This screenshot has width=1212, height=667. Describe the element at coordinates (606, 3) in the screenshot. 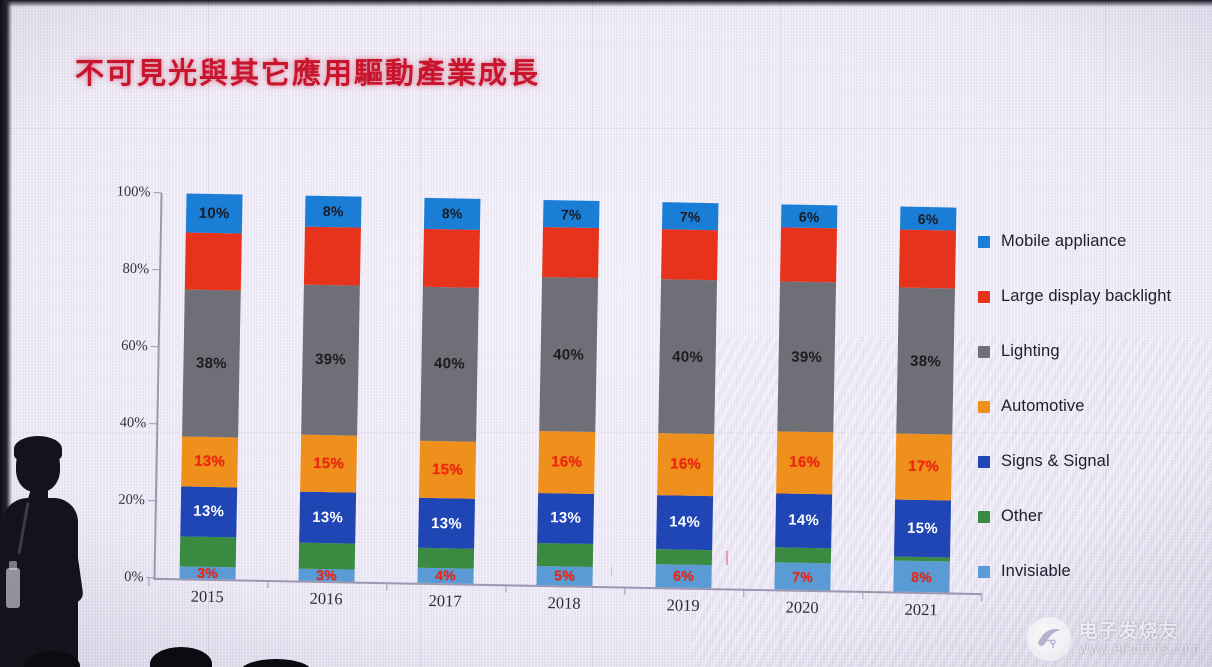

I see `projection-edge-top` at that location.